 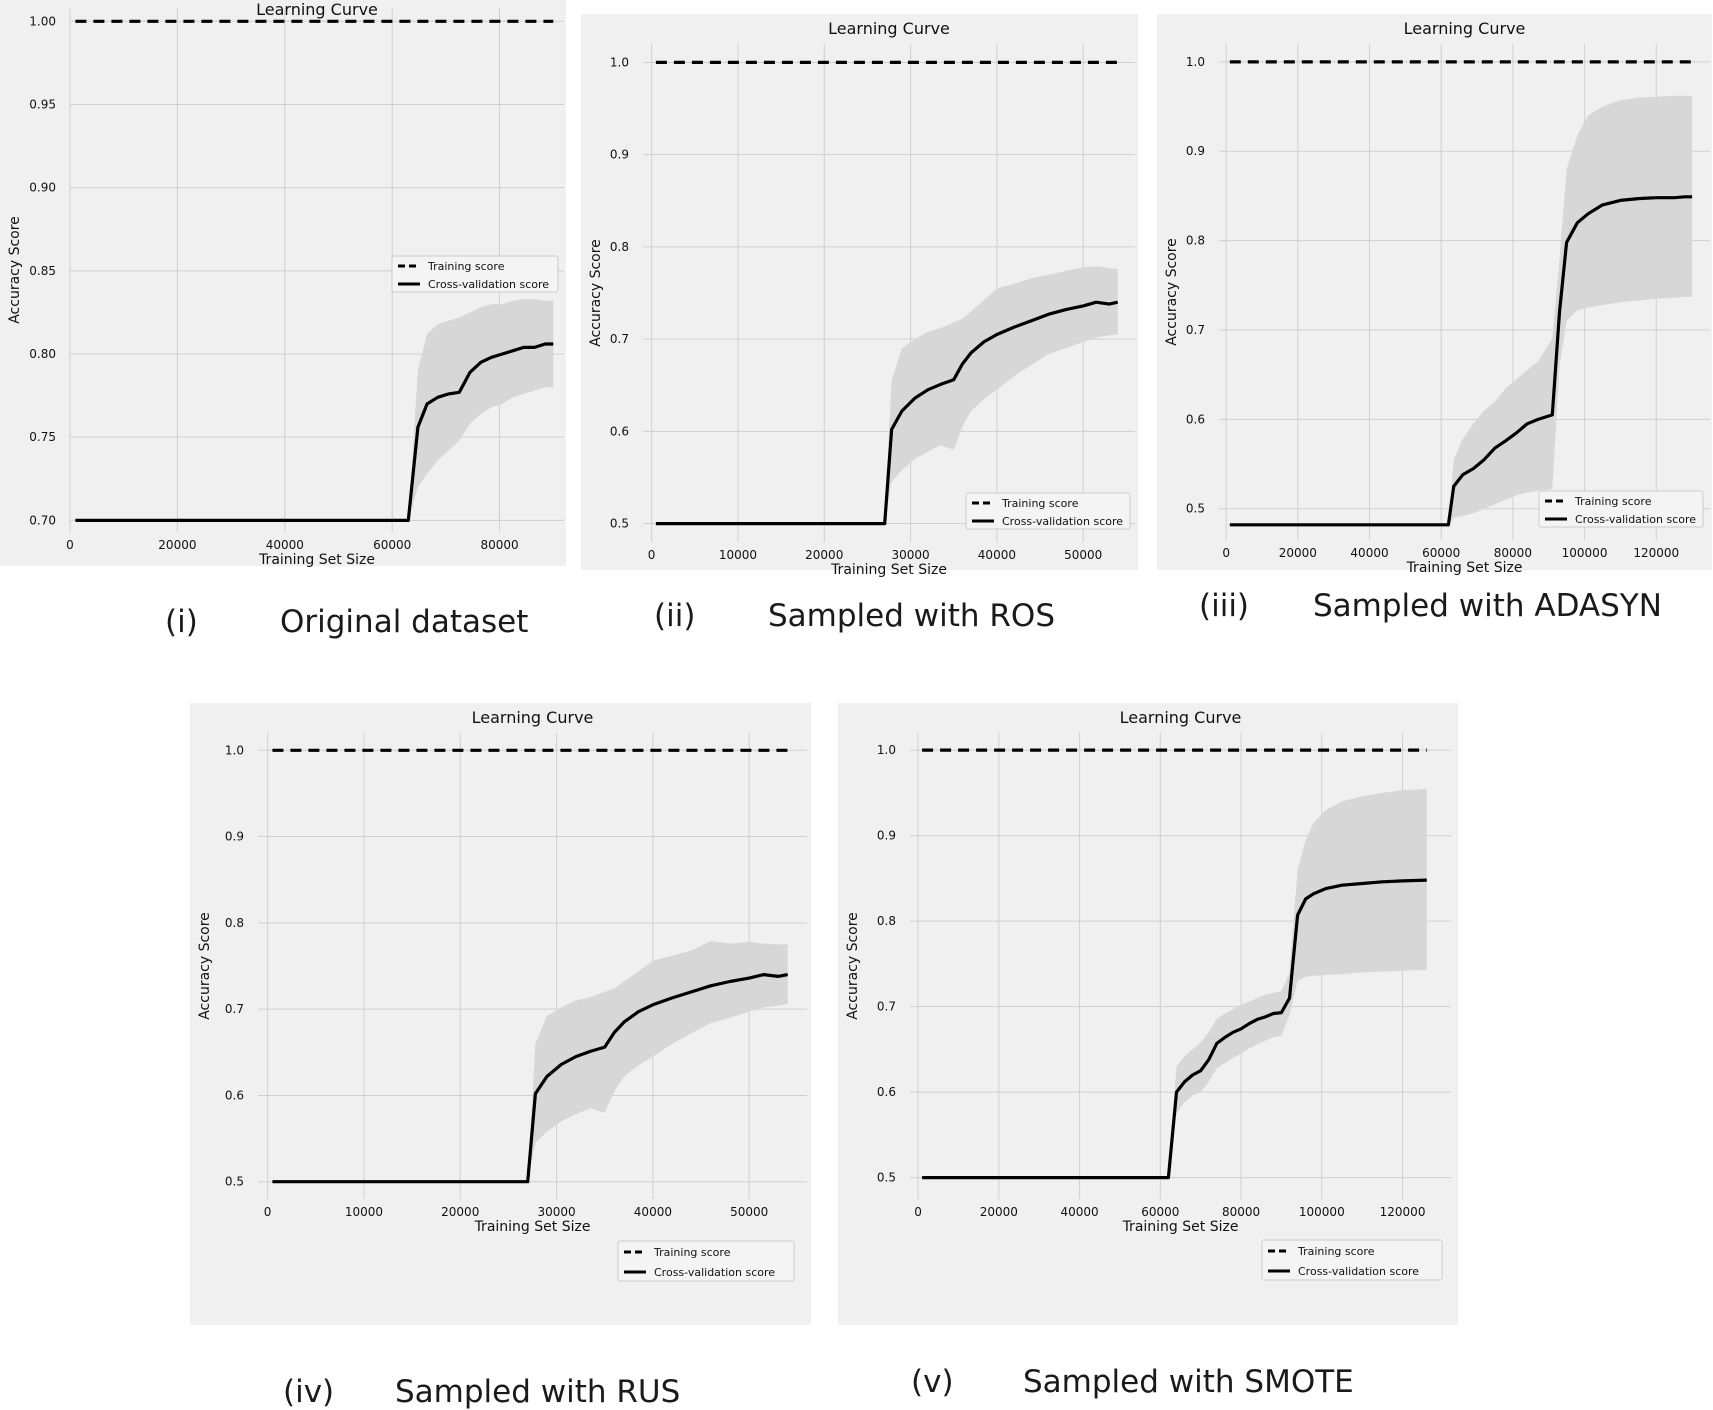 What do you see at coordinates (42, 104) in the screenshot?
I see `y-tick-label: 0.95` at bounding box center [42, 104].